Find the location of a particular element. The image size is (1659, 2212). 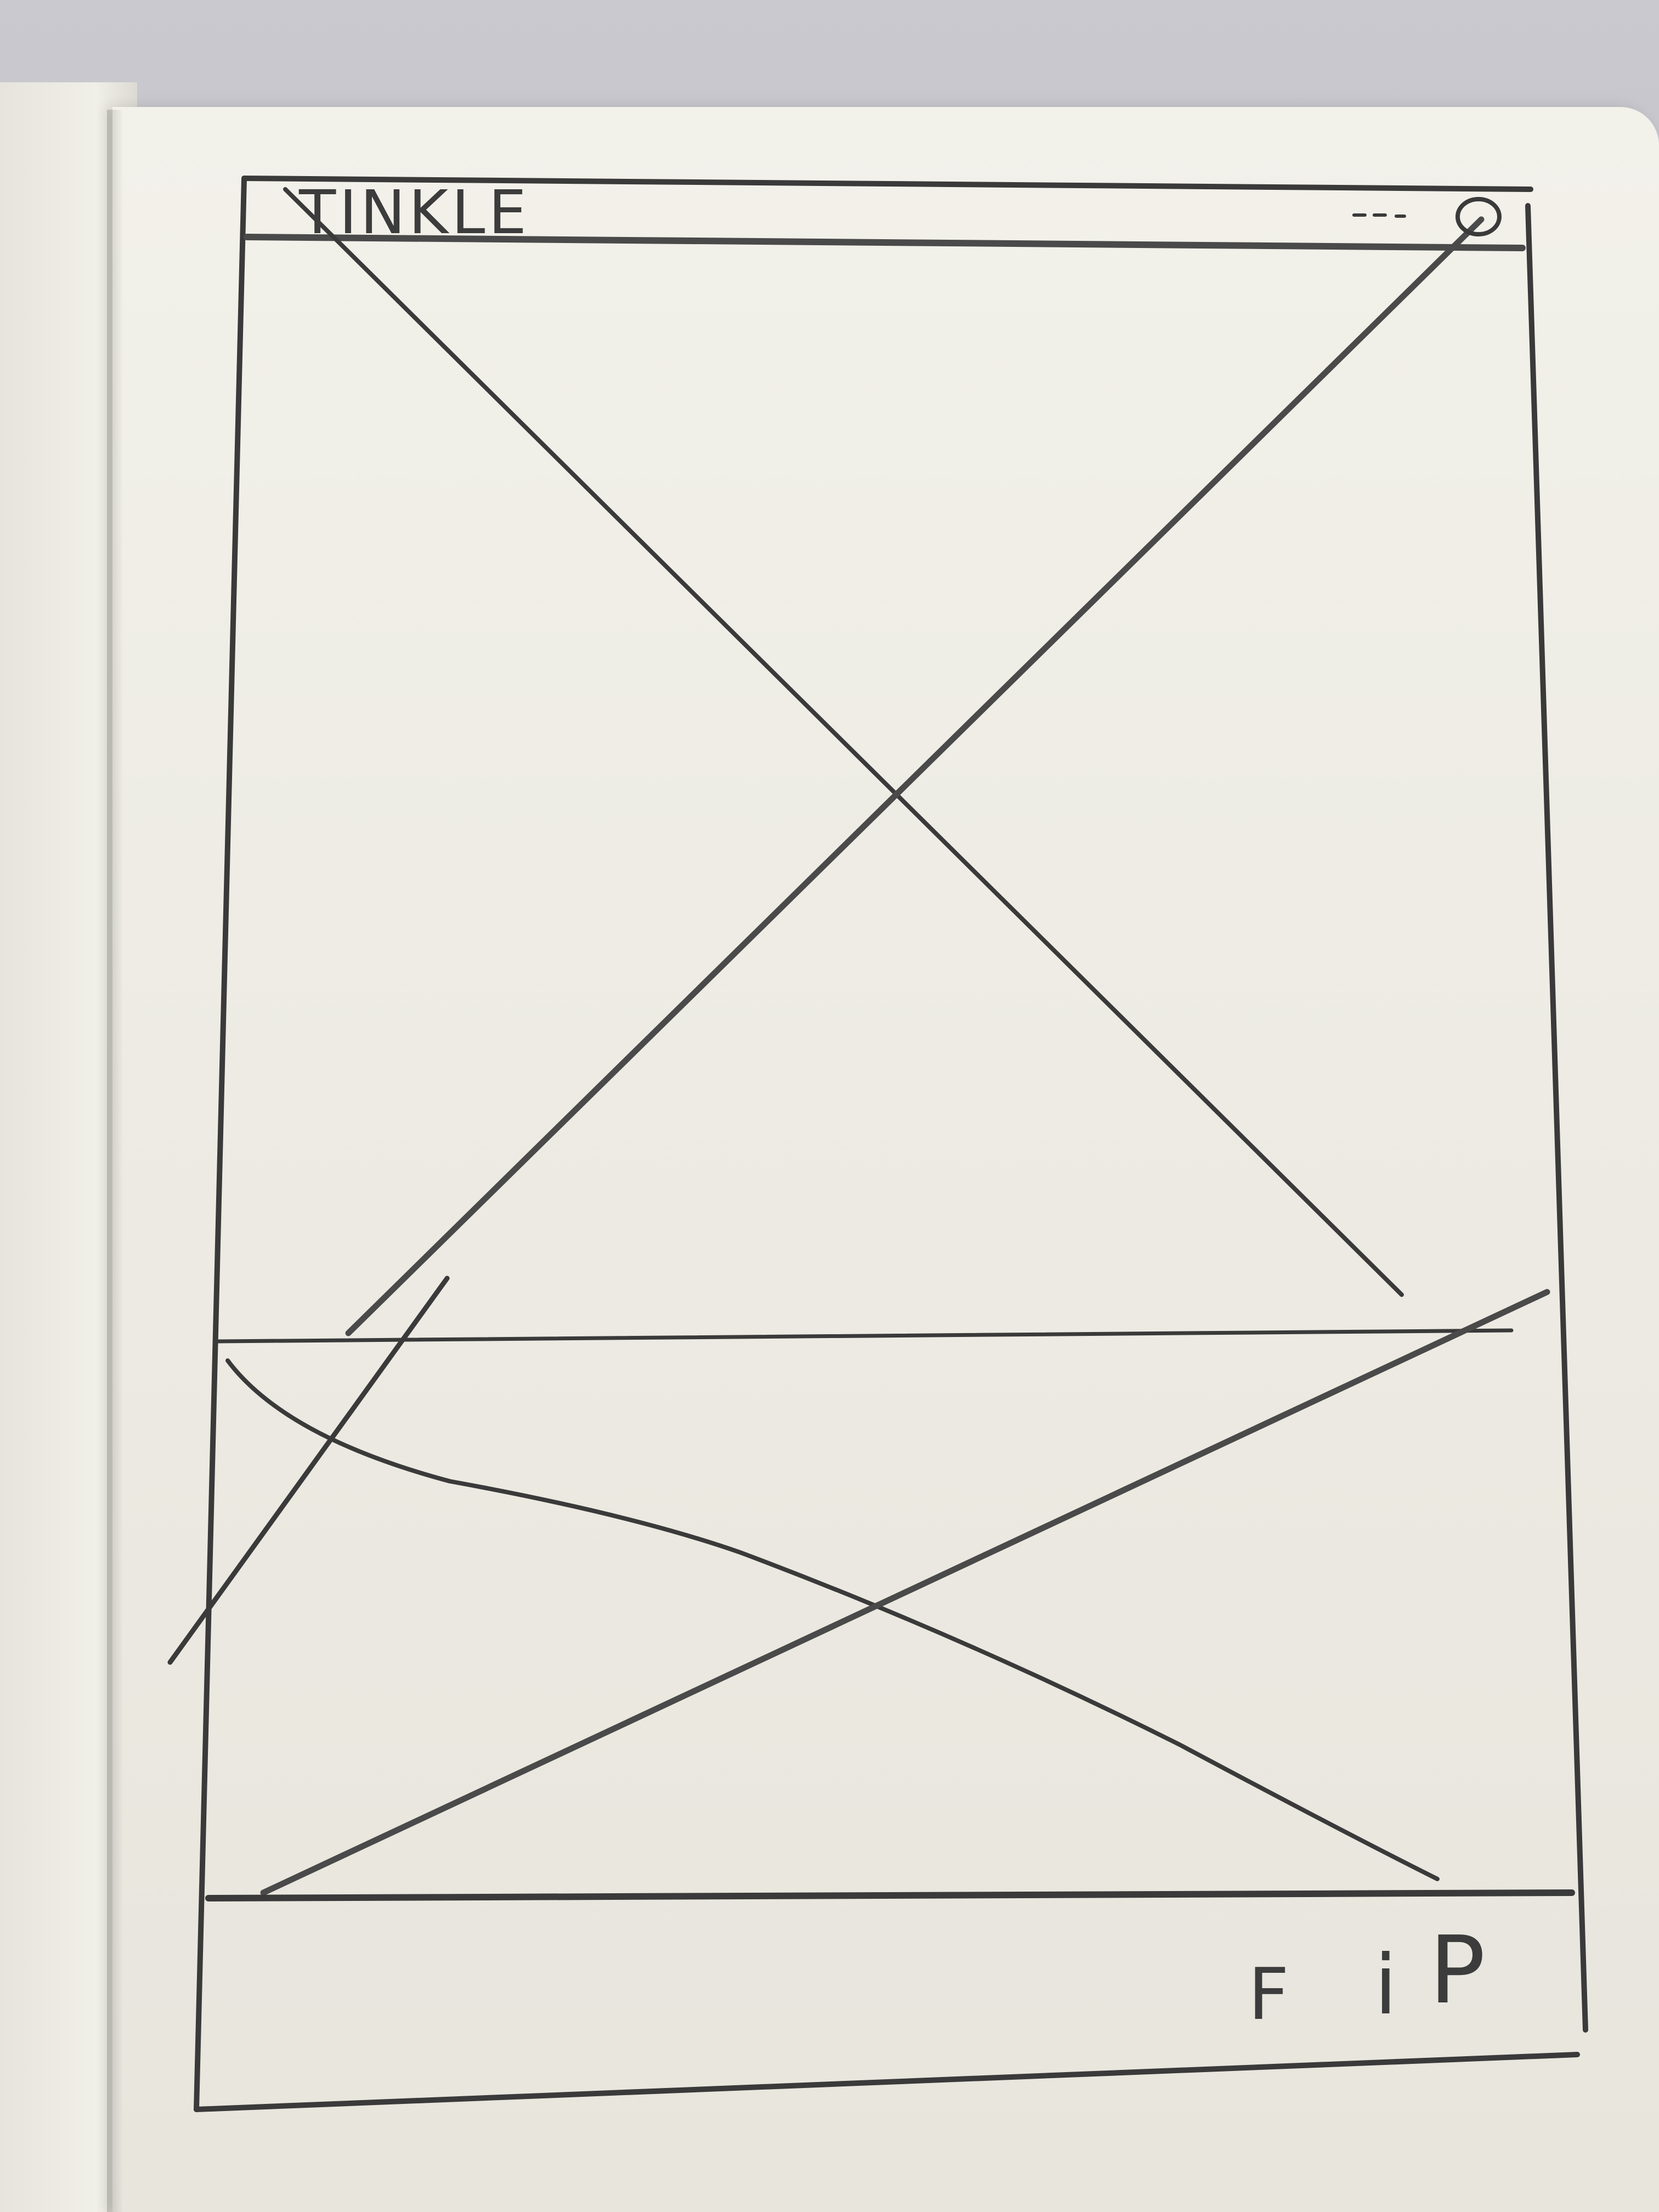

section-divider is located at coordinates (865, 1336).